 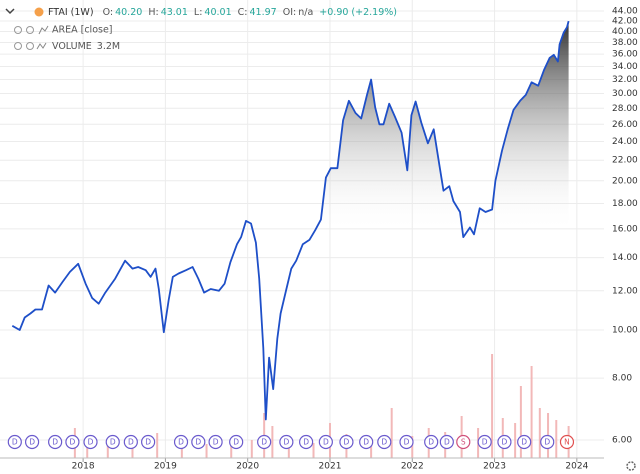 What do you see at coordinates (625, 32) in the screenshot?
I see `y-tick-label: 40.00` at bounding box center [625, 32].